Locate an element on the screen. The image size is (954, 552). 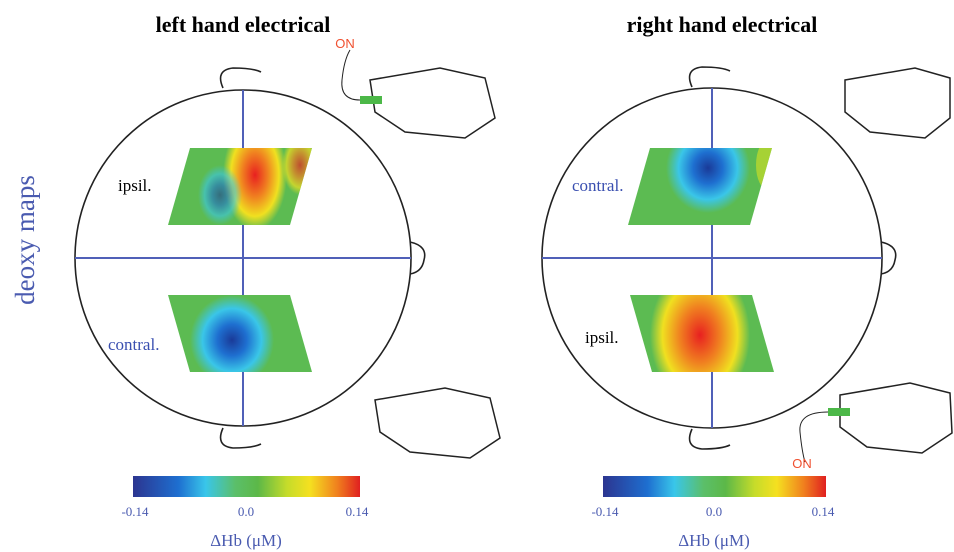
y-label: deoxy maps is located at coordinates (25, 240).